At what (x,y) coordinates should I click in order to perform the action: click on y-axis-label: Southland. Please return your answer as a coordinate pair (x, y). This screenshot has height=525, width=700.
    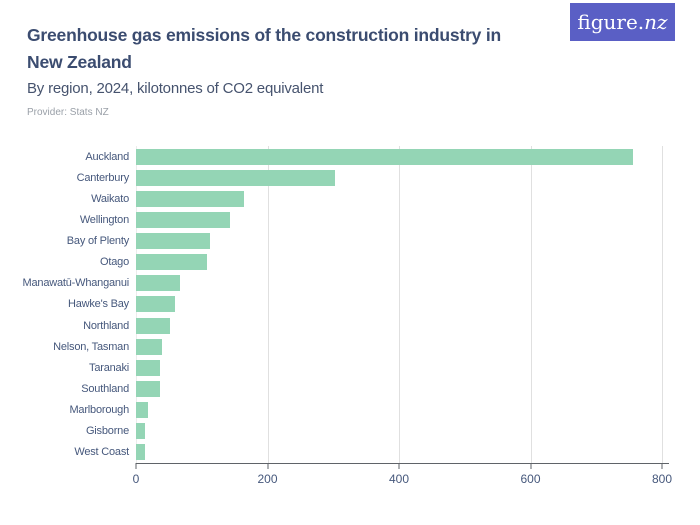
    Looking at the image, I should click on (105, 388).